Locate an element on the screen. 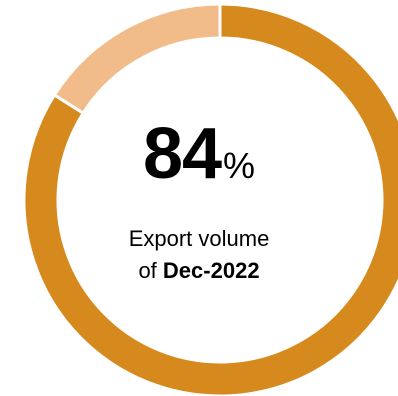  caption-line-1: Export volume is located at coordinates (199, 238).